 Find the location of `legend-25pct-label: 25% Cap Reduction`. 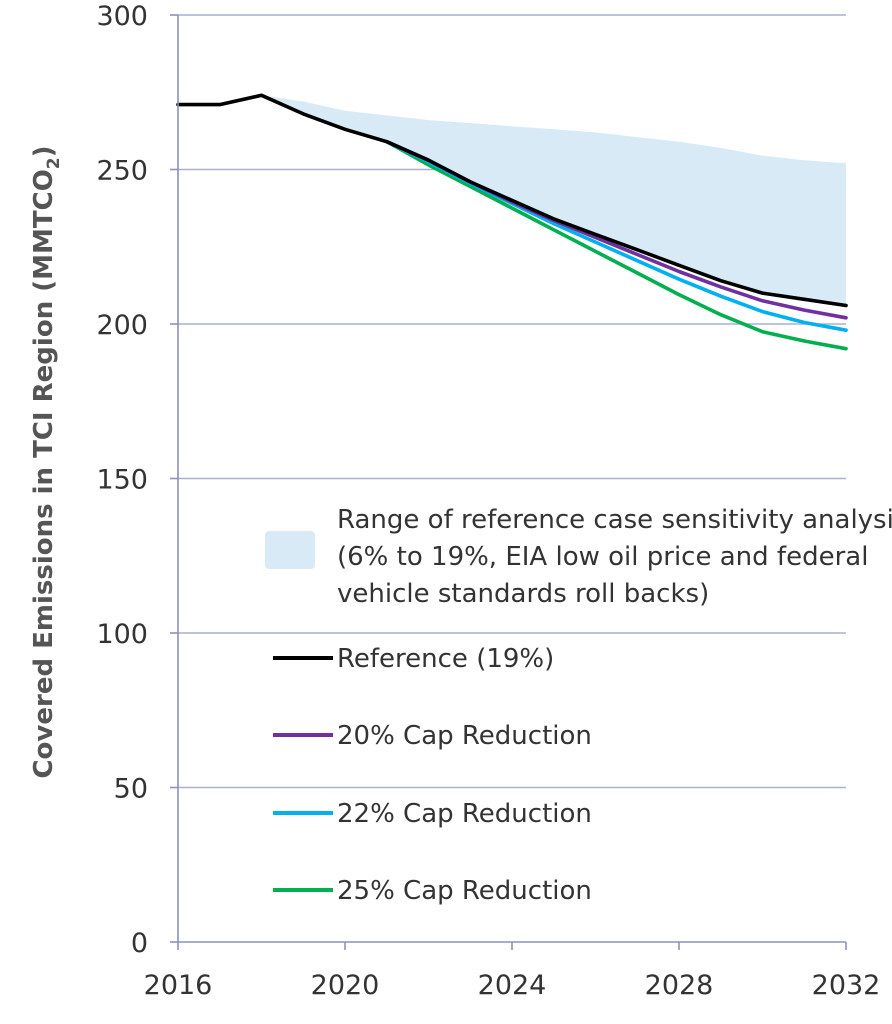

legend-25pct-label: 25% Cap Reduction is located at coordinates (464, 891).